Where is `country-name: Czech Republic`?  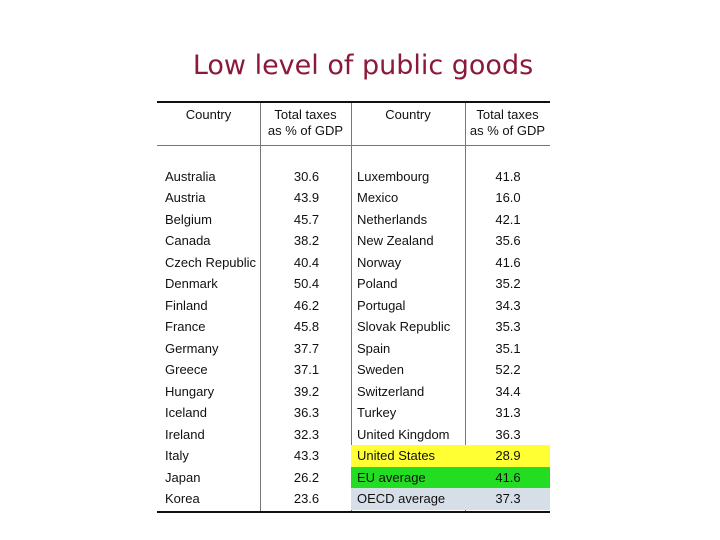 country-name: Czech Republic is located at coordinates (211, 262).